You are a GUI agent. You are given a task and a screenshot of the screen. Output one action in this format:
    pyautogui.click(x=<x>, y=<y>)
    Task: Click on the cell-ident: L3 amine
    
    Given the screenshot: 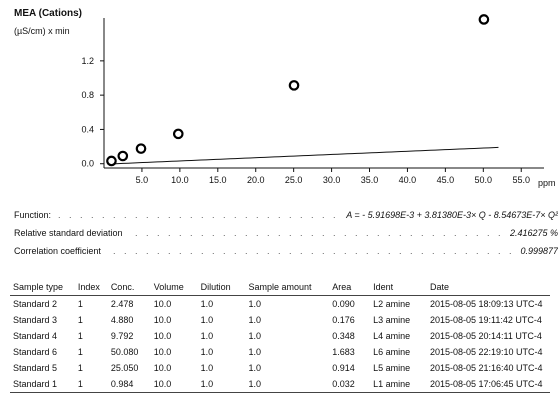 What is the action you would take?
    pyautogui.click(x=392, y=320)
    